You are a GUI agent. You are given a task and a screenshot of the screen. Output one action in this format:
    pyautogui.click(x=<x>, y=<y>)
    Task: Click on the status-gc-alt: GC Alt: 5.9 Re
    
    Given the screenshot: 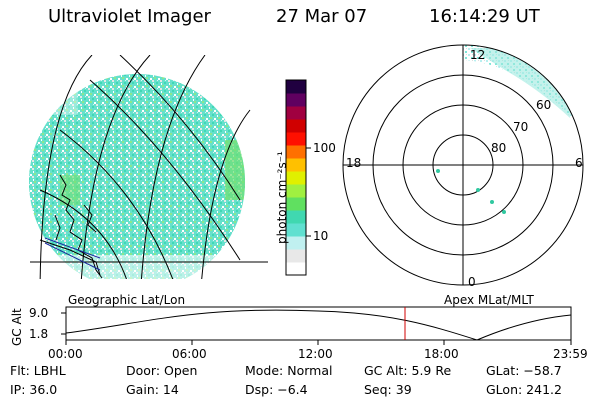 What is the action you would take?
    pyautogui.click(x=408, y=370)
    